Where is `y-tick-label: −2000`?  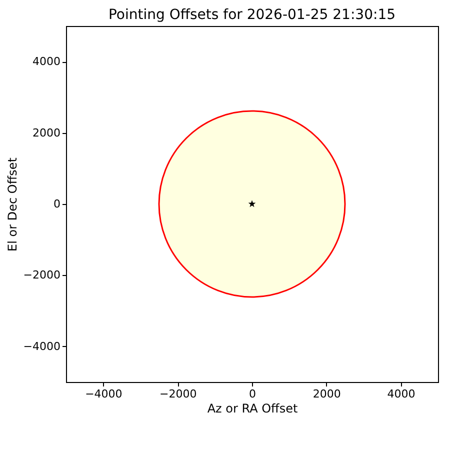
y-tick-label: −2000 is located at coordinates (41, 275).